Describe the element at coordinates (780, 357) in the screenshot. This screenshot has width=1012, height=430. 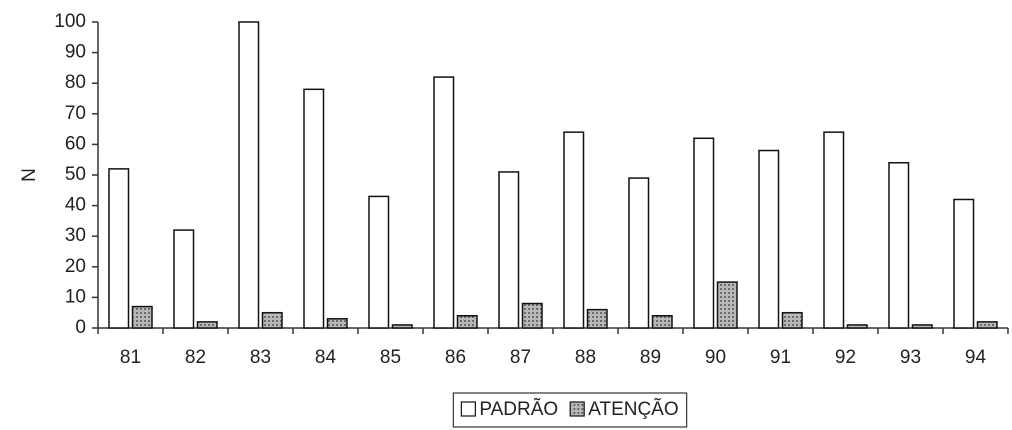
I see `x-tick-label: 91` at that location.